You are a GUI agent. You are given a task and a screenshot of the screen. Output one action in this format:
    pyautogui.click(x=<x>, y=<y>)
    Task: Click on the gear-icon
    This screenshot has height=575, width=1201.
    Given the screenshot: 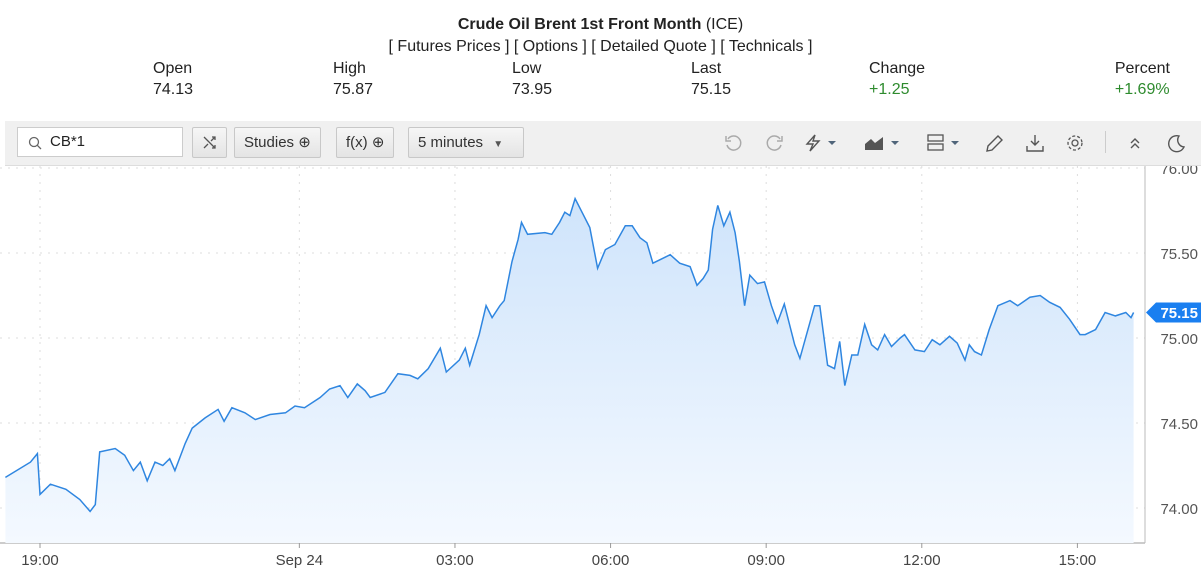 What is the action you would take?
    pyautogui.click(x=1075, y=143)
    